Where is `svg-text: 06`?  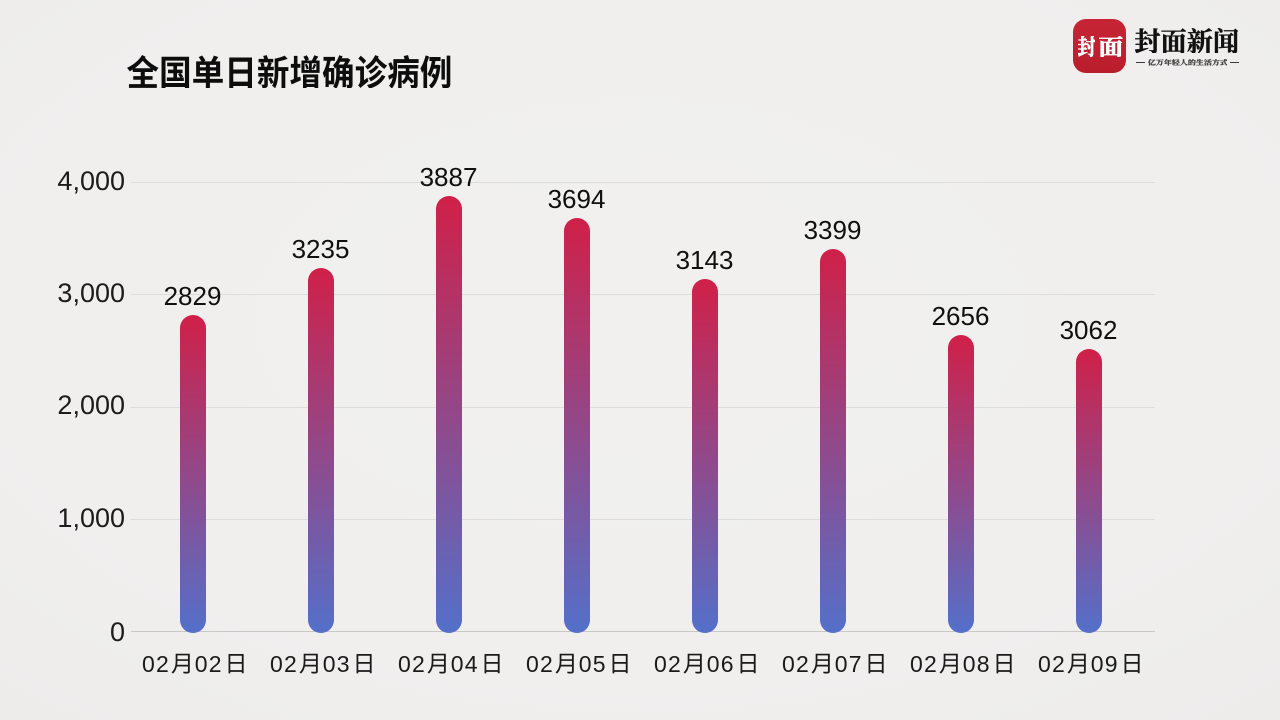 svg-text: 06 is located at coordinates (721, 663).